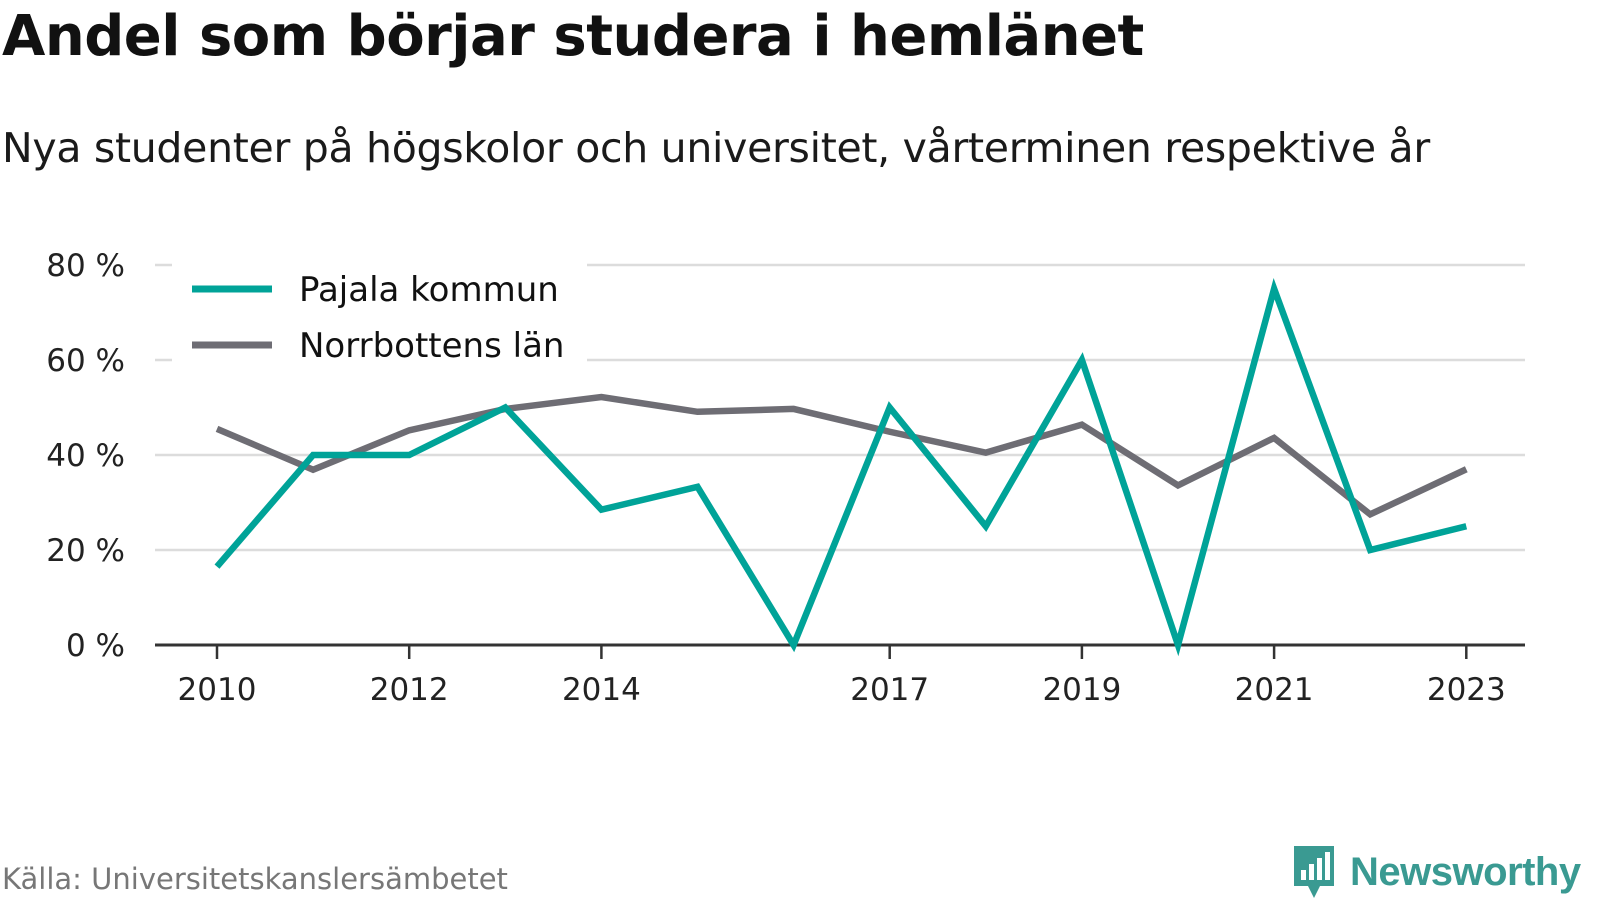 This screenshot has width=1600, height=902. I want to click on y-tick-label: 0 %, so click(95, 646).